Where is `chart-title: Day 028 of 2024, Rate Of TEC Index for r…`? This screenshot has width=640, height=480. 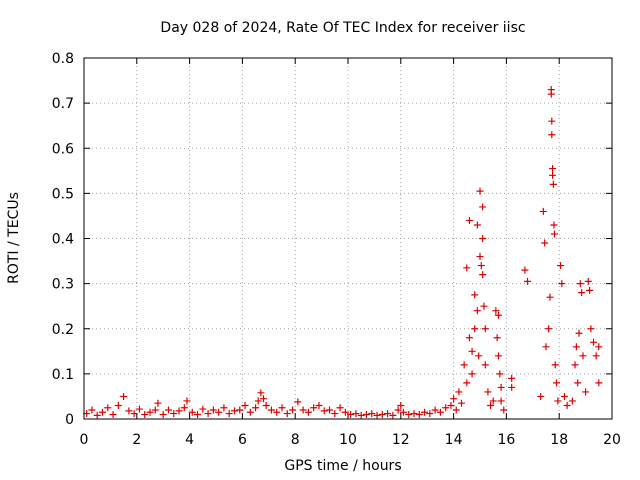
chart-title: Day 028 of 2024, Rate Of TEC Index for r… is located at coordinates (342, 28).